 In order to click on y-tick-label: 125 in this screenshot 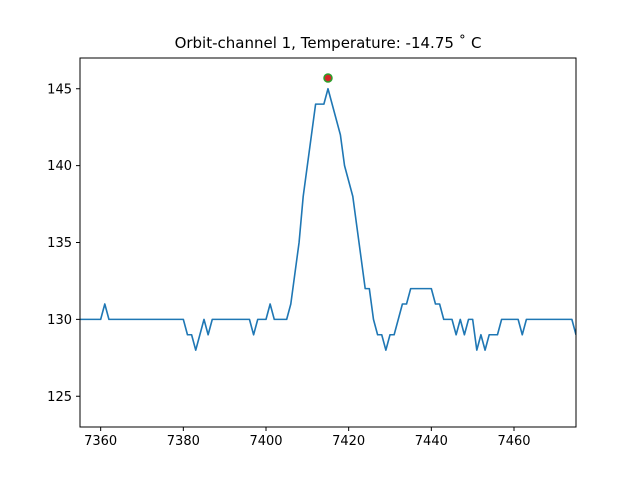, I will do `click(59, 397)`.